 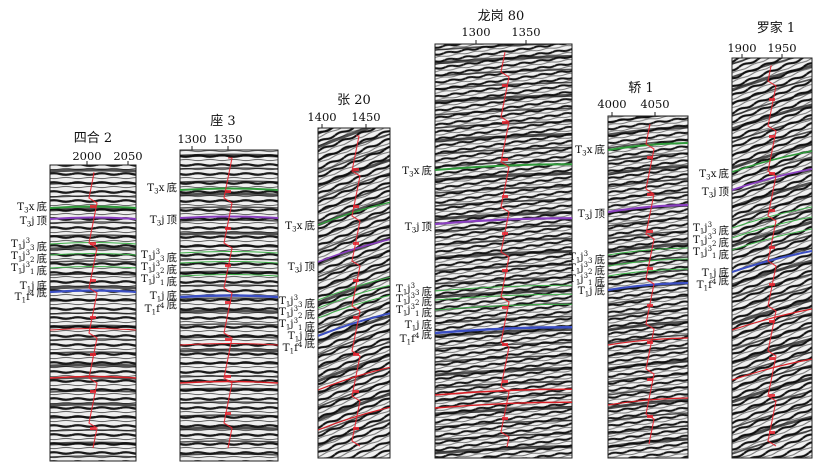 I want to click on horizon-label: T1j31 底, so click(x=414, y=311).